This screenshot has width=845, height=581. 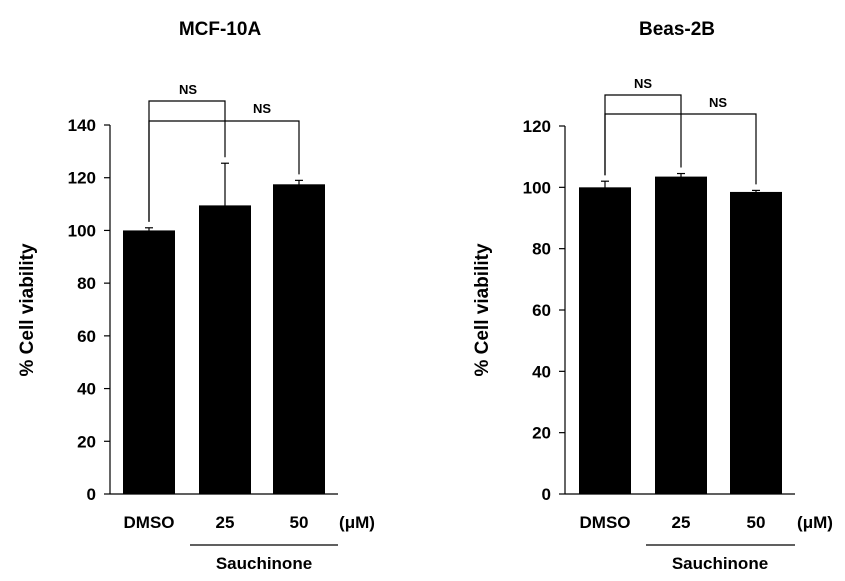 What do you see at coordinates (82, 125) in the screenshot?
I see `y-tick-label: 140` at bounding box center [82, 125].